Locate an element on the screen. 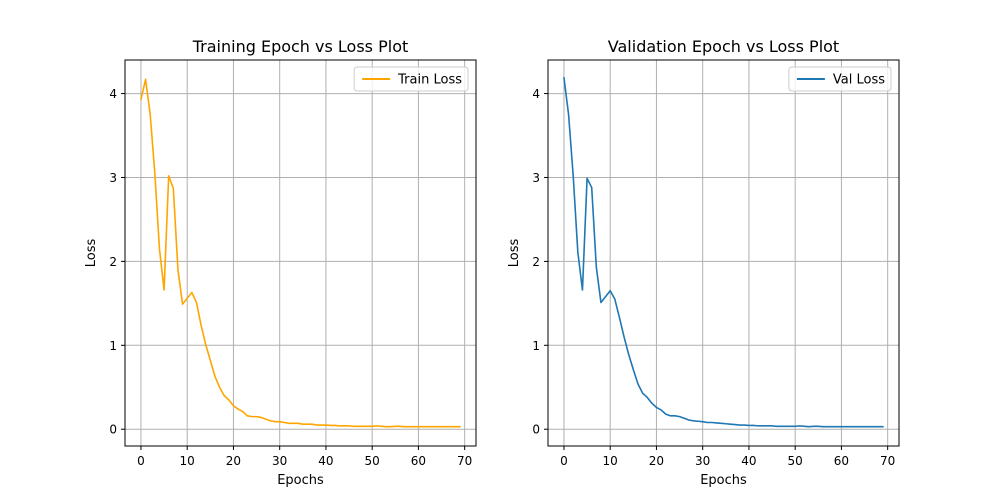 The image size is (1000, 500). chart-title: Validation Epoch vs Loss Plot is located at coordinates (723, 46).